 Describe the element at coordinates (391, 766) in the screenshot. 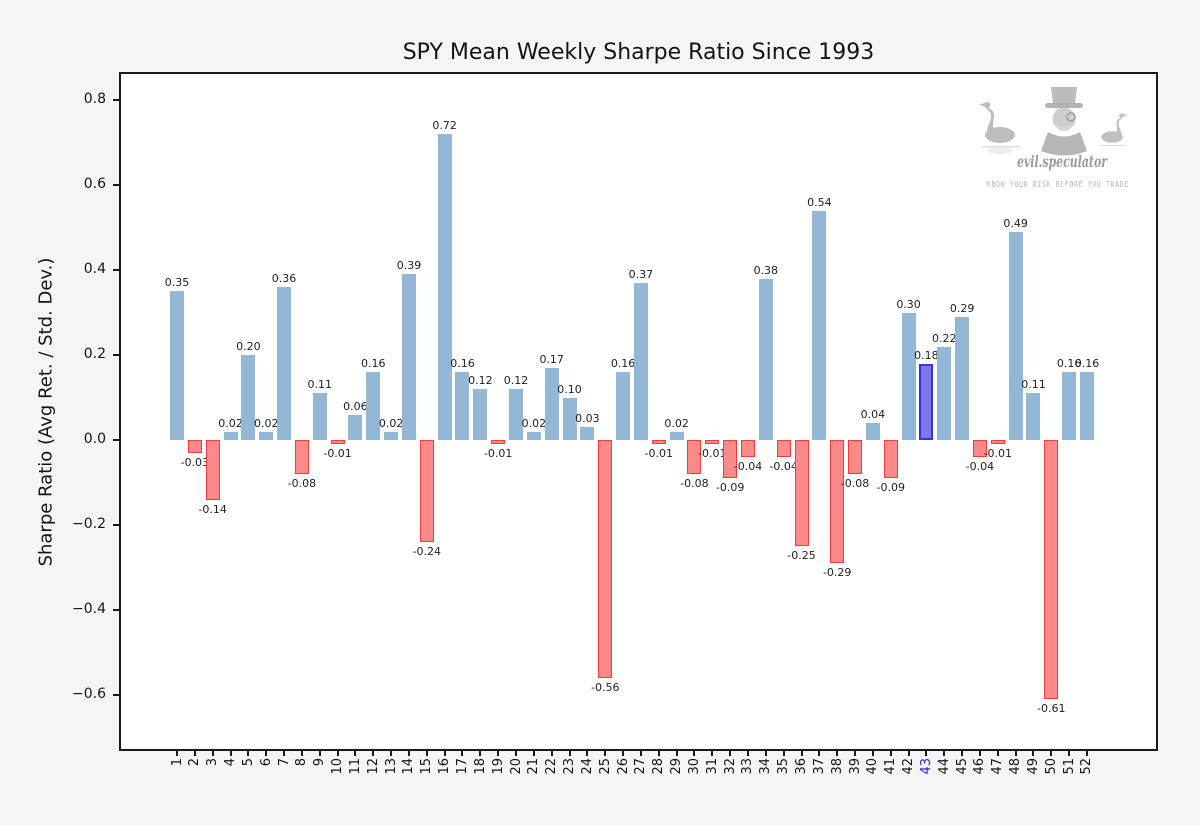

I see `x-tick-label-13: 13` at that location.